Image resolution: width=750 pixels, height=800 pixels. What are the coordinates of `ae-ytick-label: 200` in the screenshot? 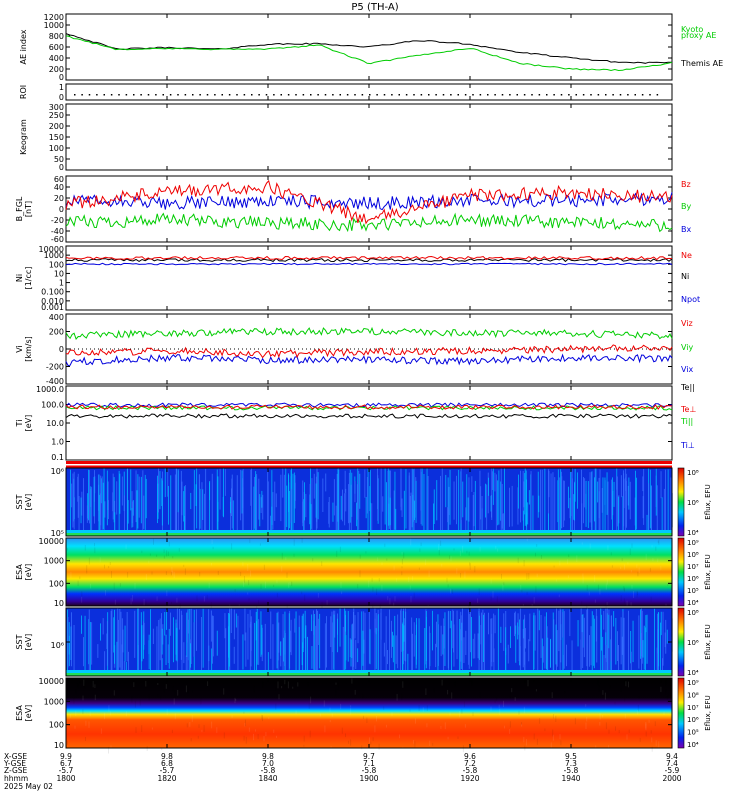 It's located at (56, 69).